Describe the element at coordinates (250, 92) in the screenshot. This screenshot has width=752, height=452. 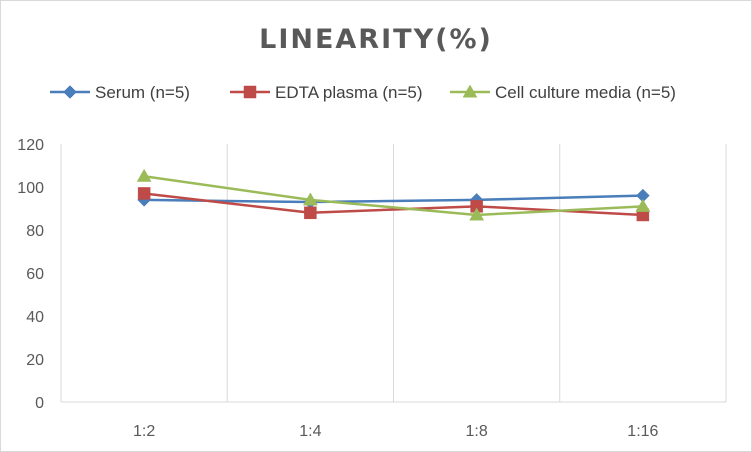
I see `legend-marker-square` at that location.